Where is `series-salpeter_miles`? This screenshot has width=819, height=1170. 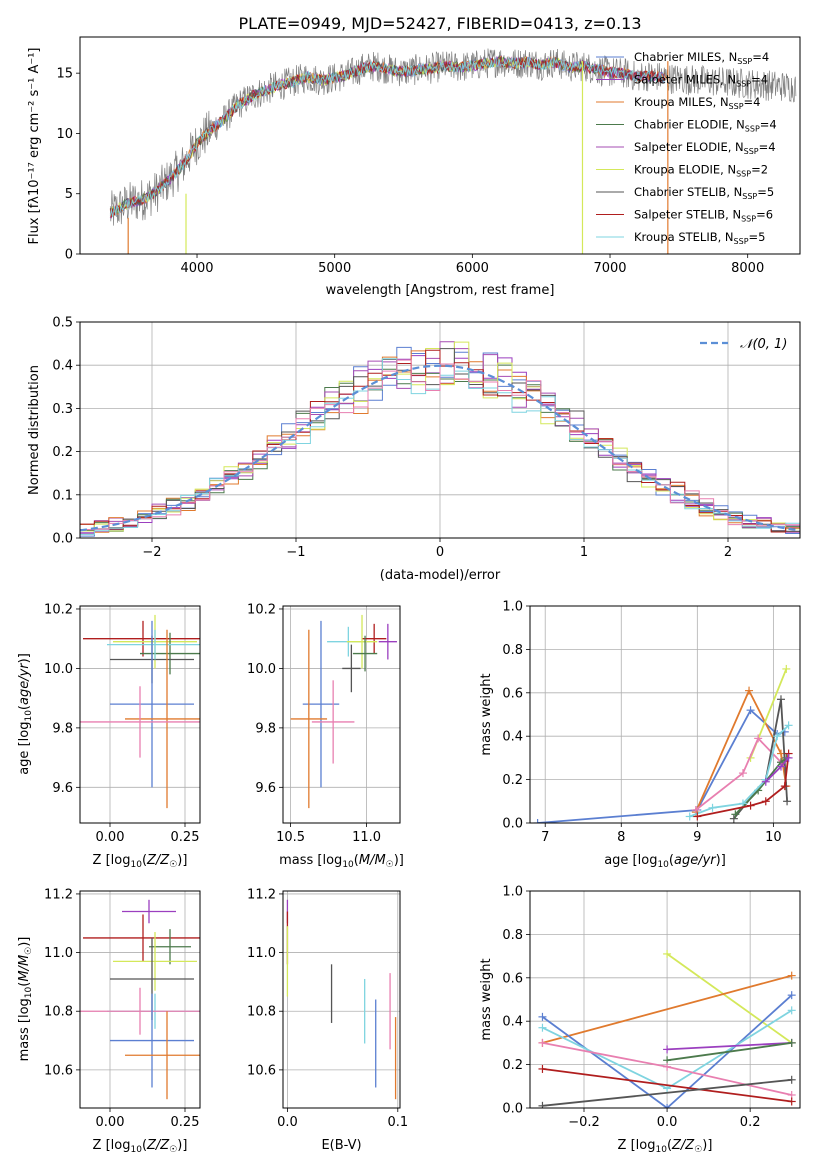
series-salpeter_miles is located at coordinates (729, 1046).